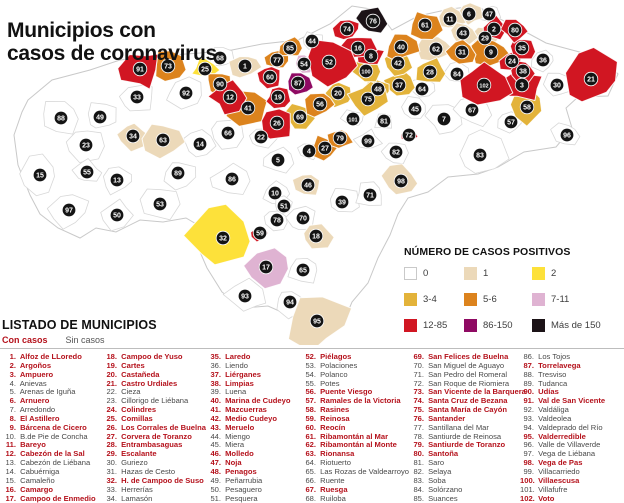  Describe the element at coordinates (356, 357) in the screenshot. I see `municipality-item: 52. Piélagos` at that location.